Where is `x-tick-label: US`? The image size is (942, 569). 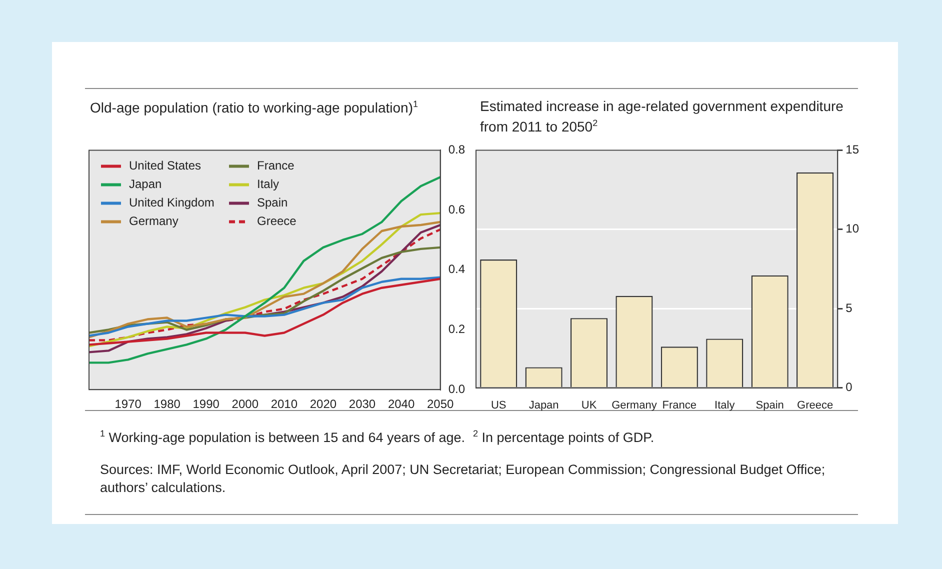
x-tick-label: US is located at coordinates (498, 405).